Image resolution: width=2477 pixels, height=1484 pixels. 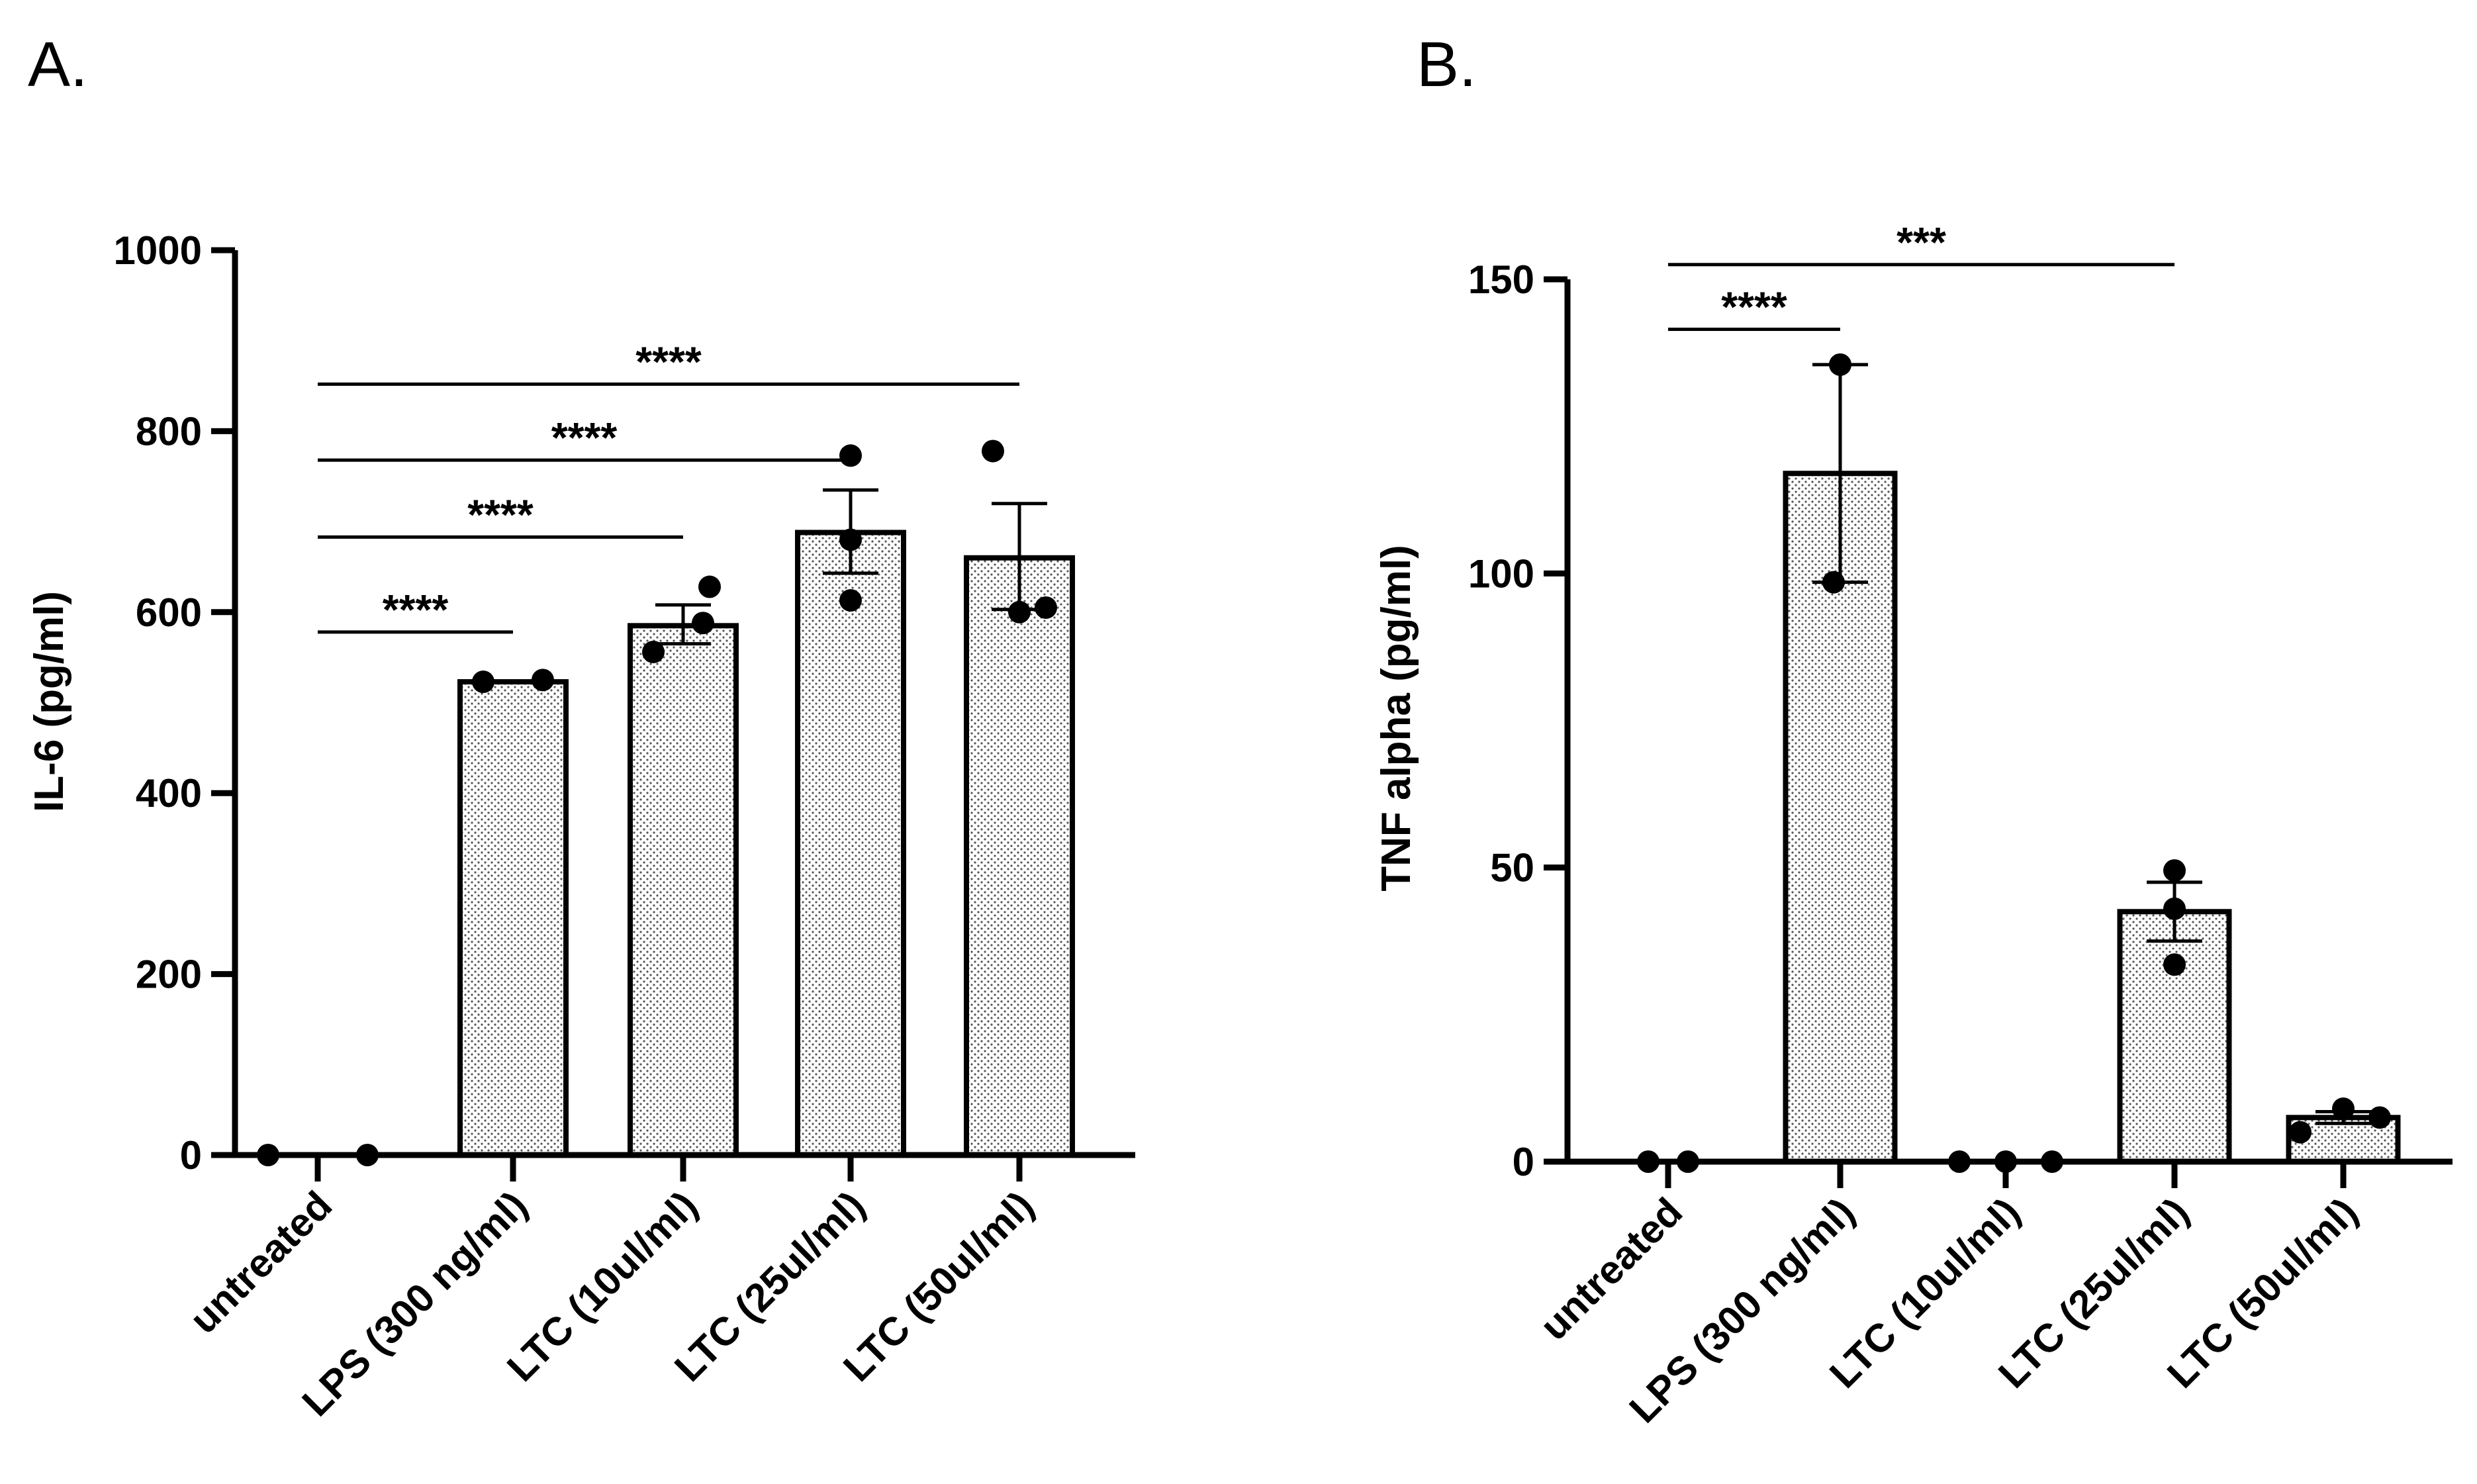 What do you see at coordinates (1396, 718) in the screenshot?
I see `chart1-y-axis-title: TNF alpha (pg/ml)` at bounding box center [1396, 718].